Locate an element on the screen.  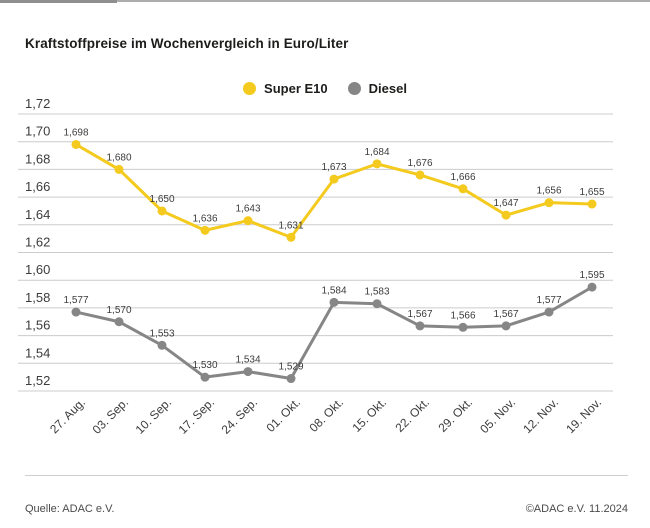
footer: Quelle: ADAC e.V. ©ADAC e.V. 11.2024 is located at coordinates (326, 509).